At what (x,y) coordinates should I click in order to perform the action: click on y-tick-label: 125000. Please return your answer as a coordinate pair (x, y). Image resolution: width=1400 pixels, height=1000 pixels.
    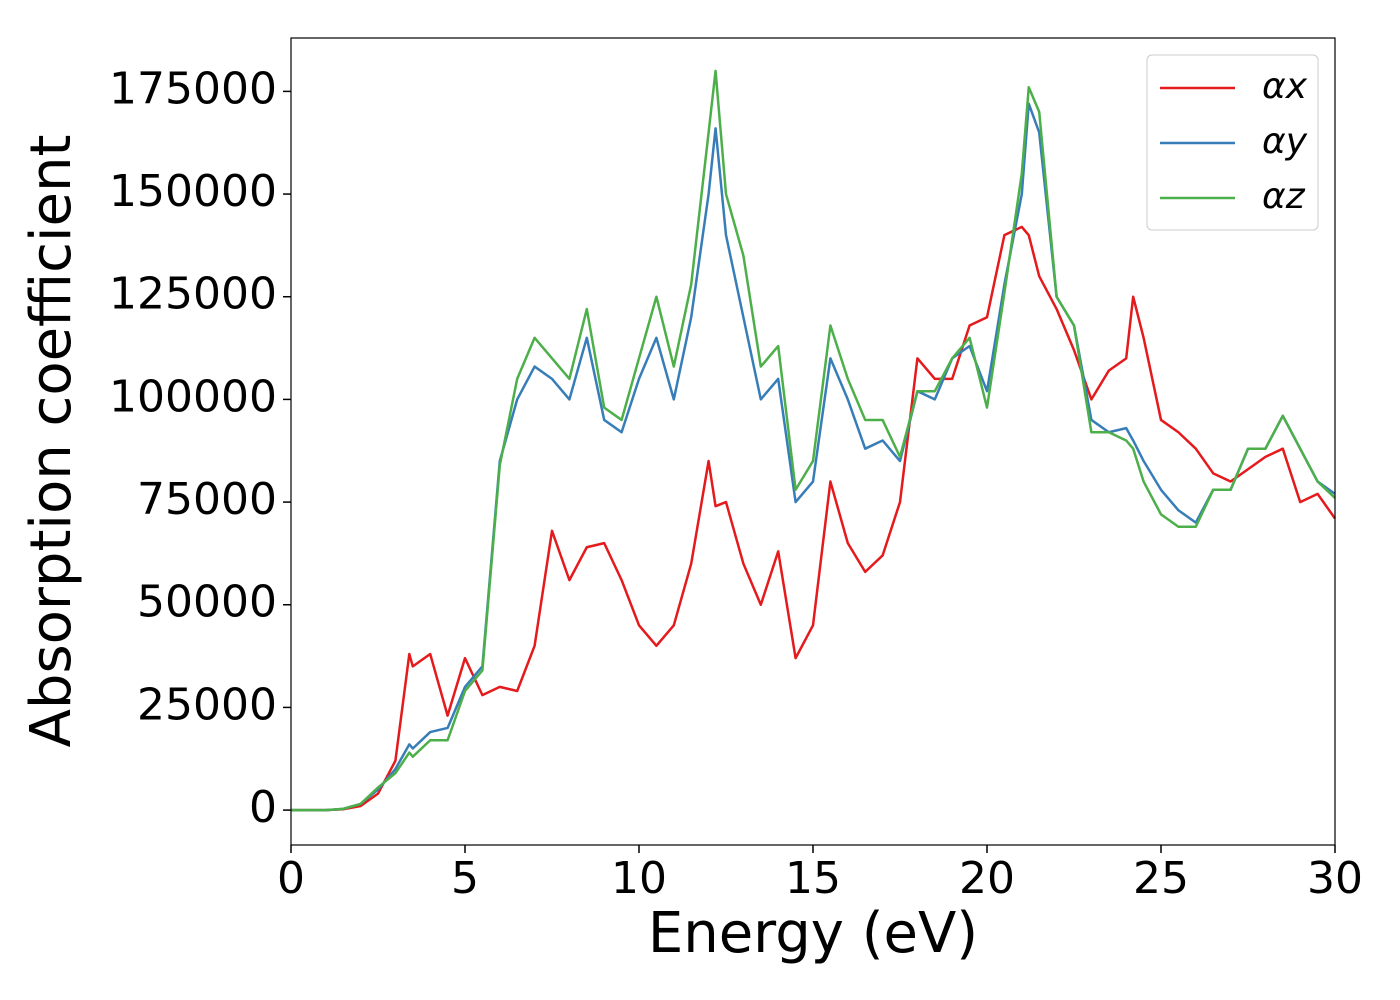
    Looking at the image, I should click on (193, 294).